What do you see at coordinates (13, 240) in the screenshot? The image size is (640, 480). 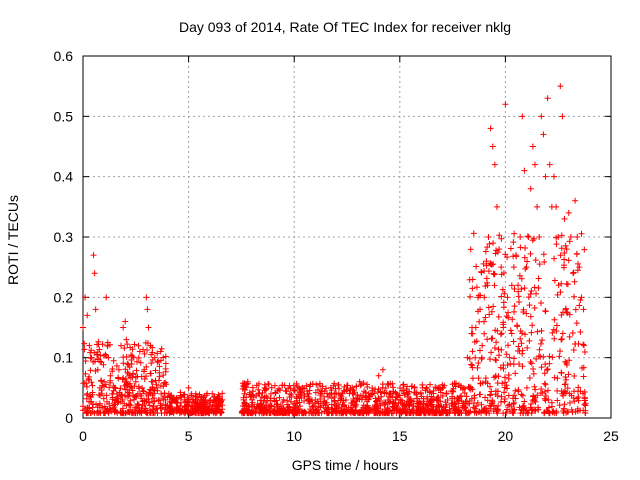 I see `y-axis-label: ROTI / TECUs` at bounding box center [13, 240].